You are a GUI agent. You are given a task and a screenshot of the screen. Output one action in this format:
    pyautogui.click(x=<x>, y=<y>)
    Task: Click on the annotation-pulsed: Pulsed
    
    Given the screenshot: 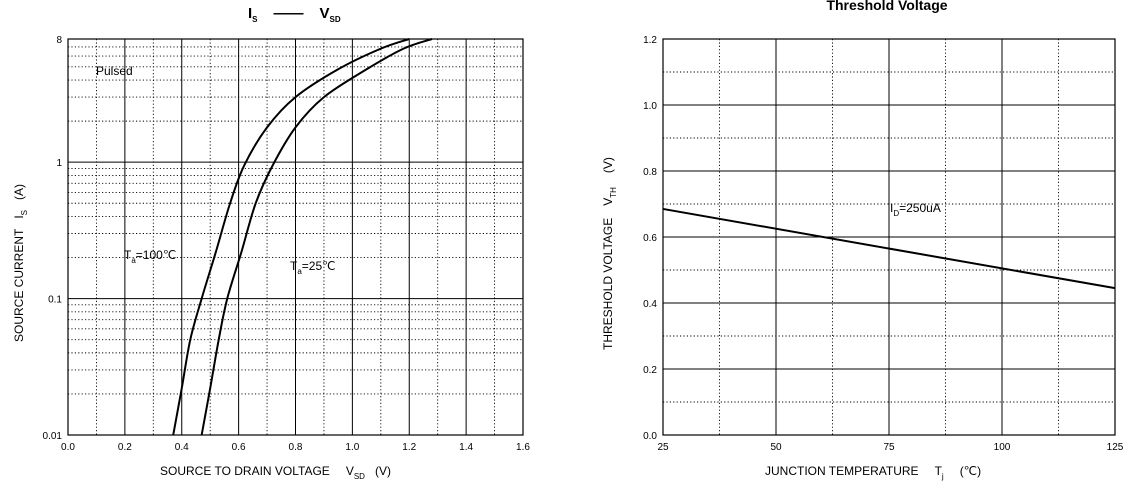 What is the action you would take?
    pyautogui.click(x=114, y=71)
    